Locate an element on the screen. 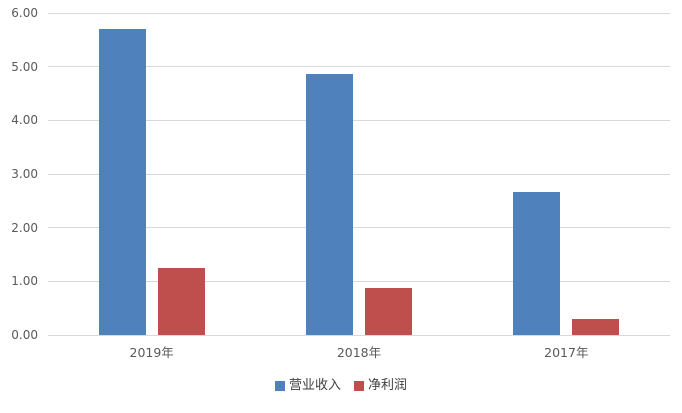  y-axis-tick-label: 5.00 is located at coordinates (24, 66).